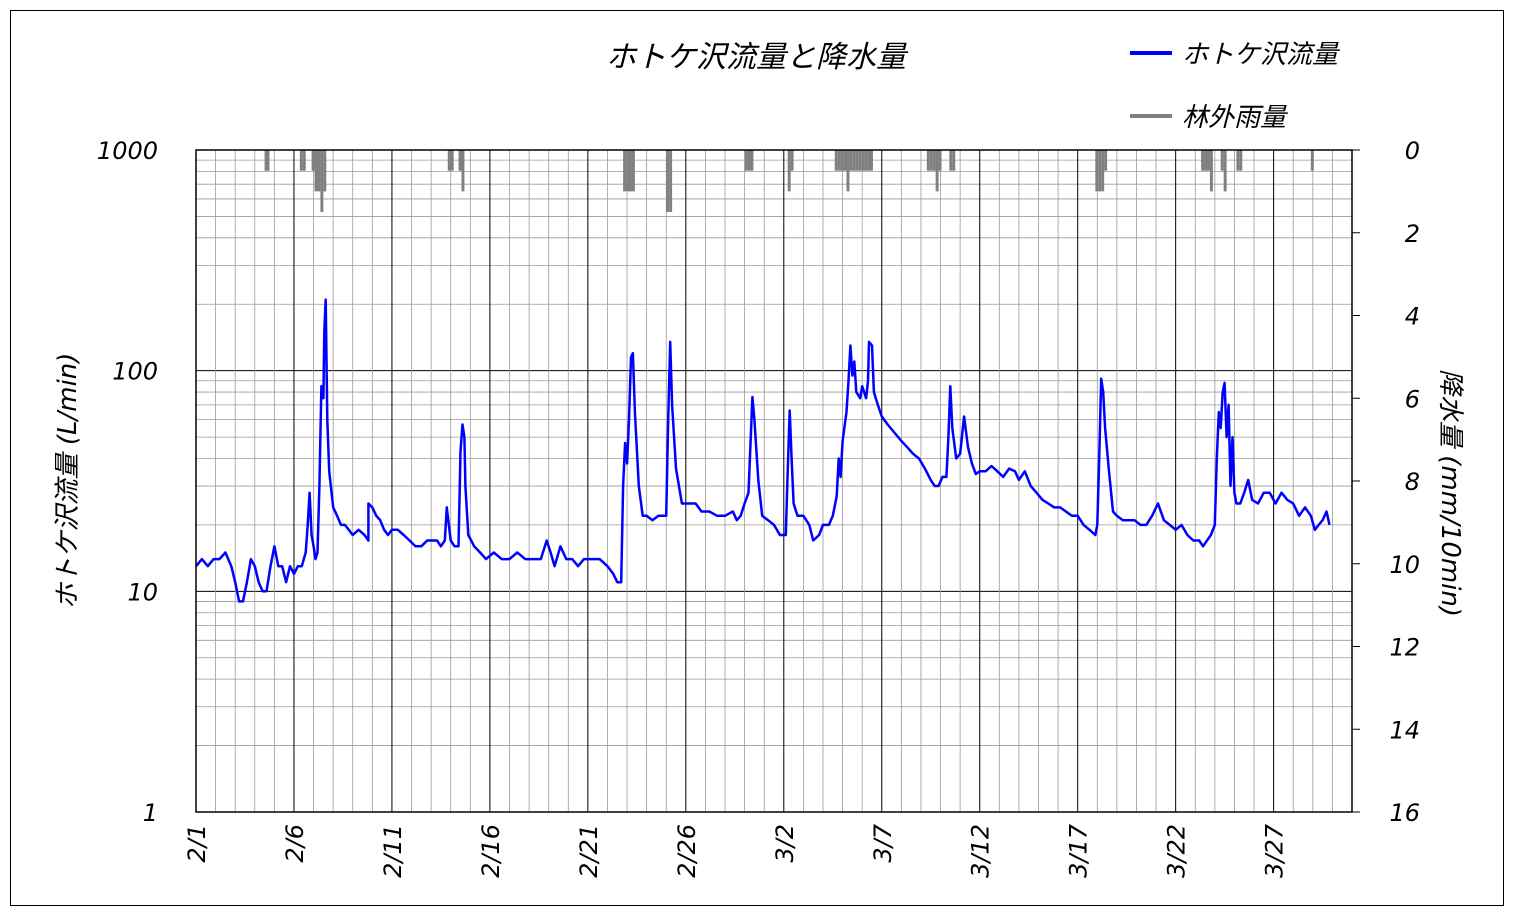 This screenshot has height=917, width=1516. Describe the element at coordinates (295, 843) in the screenshot. I see `x-tick-label: 2/6` at that location.